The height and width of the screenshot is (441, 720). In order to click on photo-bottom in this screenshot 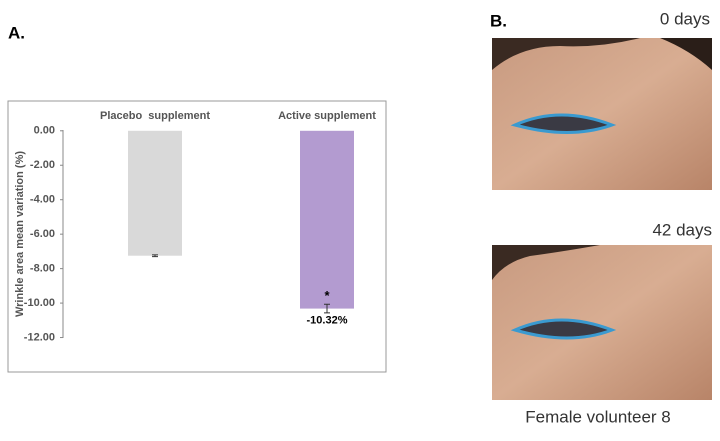, I will do `click(602, 322)`.